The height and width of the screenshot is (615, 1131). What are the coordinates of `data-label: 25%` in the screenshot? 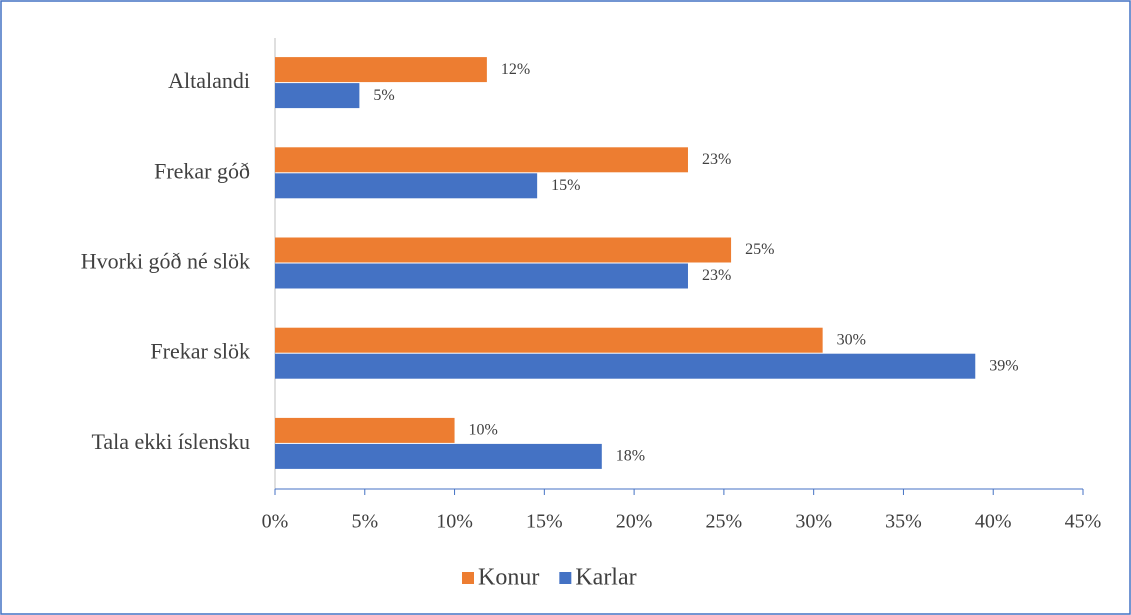 It's located at (759, 249).